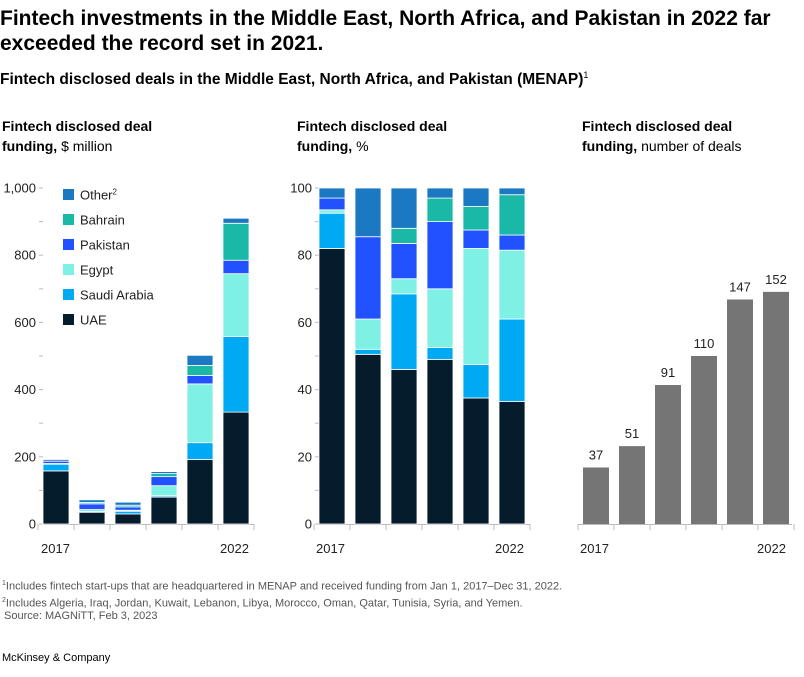  Describe the element at coordinates (25, 456) in the screenshot. I see `y-tick-label: 200` at that location.